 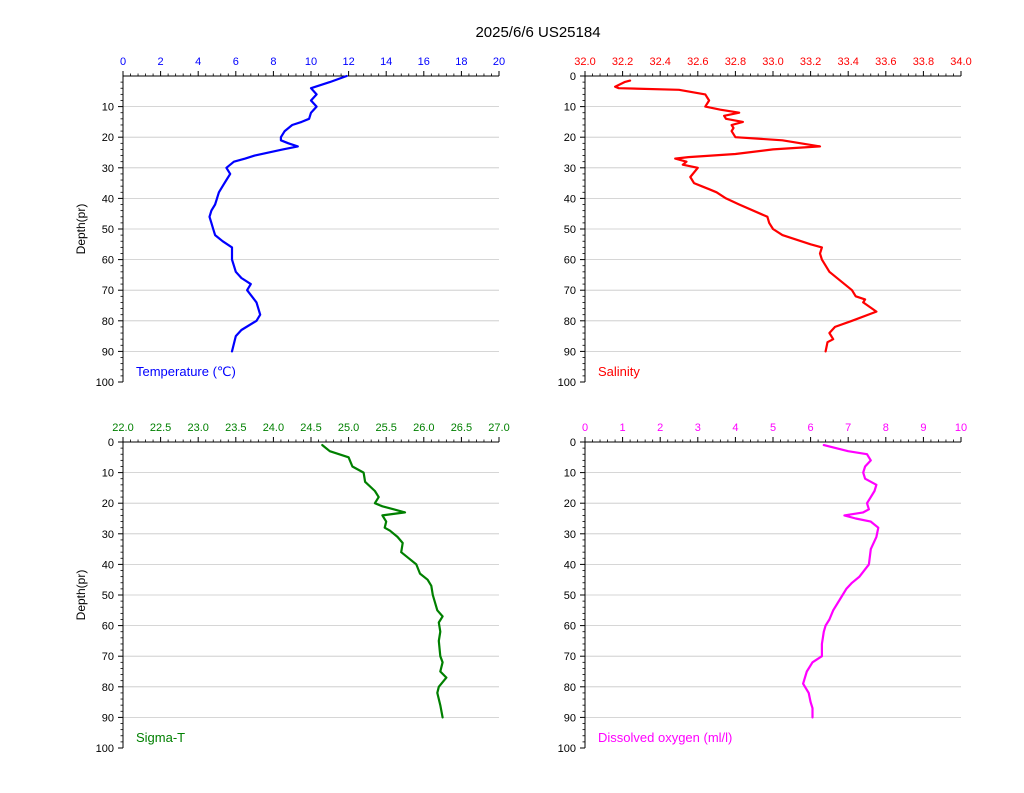 What do you see at coordinates (885, 62) in the screenshot?
I see `salinity-x-tick-label: 33.6` at bounding box center [885, 62].